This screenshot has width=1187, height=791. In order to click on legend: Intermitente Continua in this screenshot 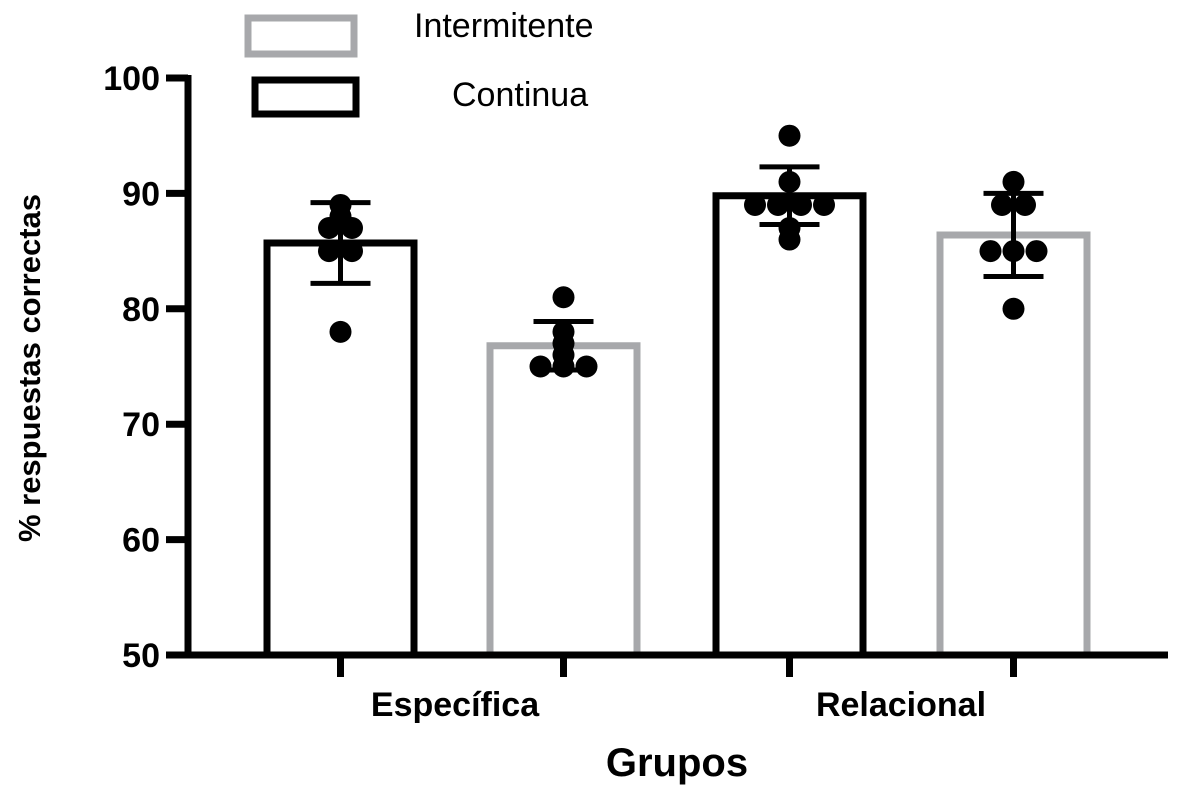, I will do `click(419, 62)`.